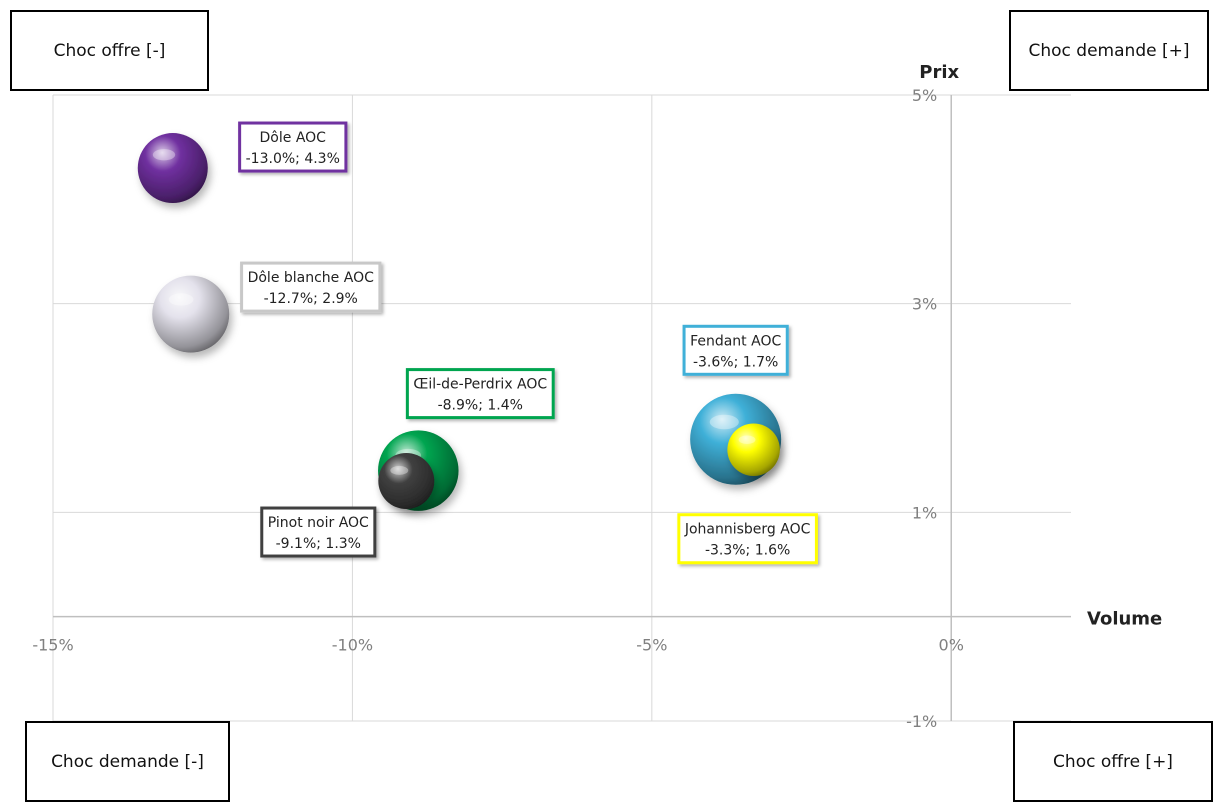  Describe the element at coordinates (480, 406) in the screenshot. I see `data-label-value: -8.9%; 1.4%` at that location.